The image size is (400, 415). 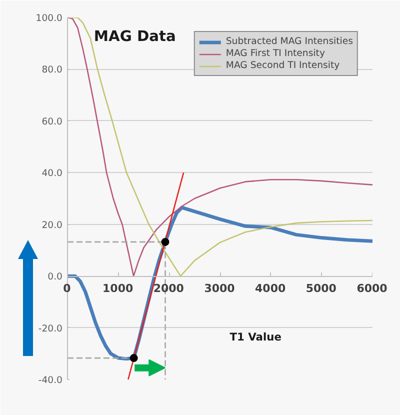 What do you see at coordinates (52, 122) in the screenshot?
I see `y-tick-label: 60.0` at bounding box center [52, 122].